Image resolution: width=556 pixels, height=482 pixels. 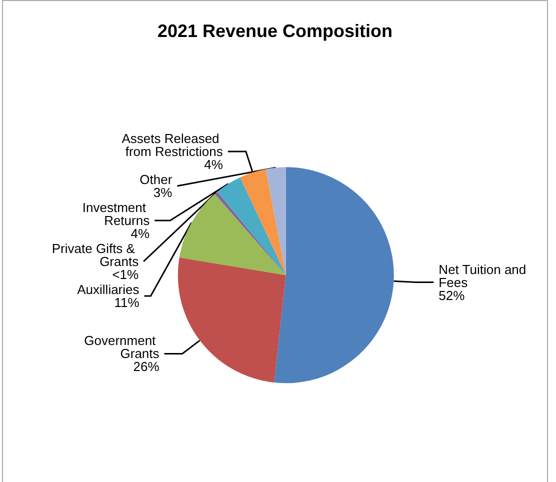 What do you see at coordinates (146, 366) in the screenshot?
I see `data-label: 26%` at bounding box center [146, 366].